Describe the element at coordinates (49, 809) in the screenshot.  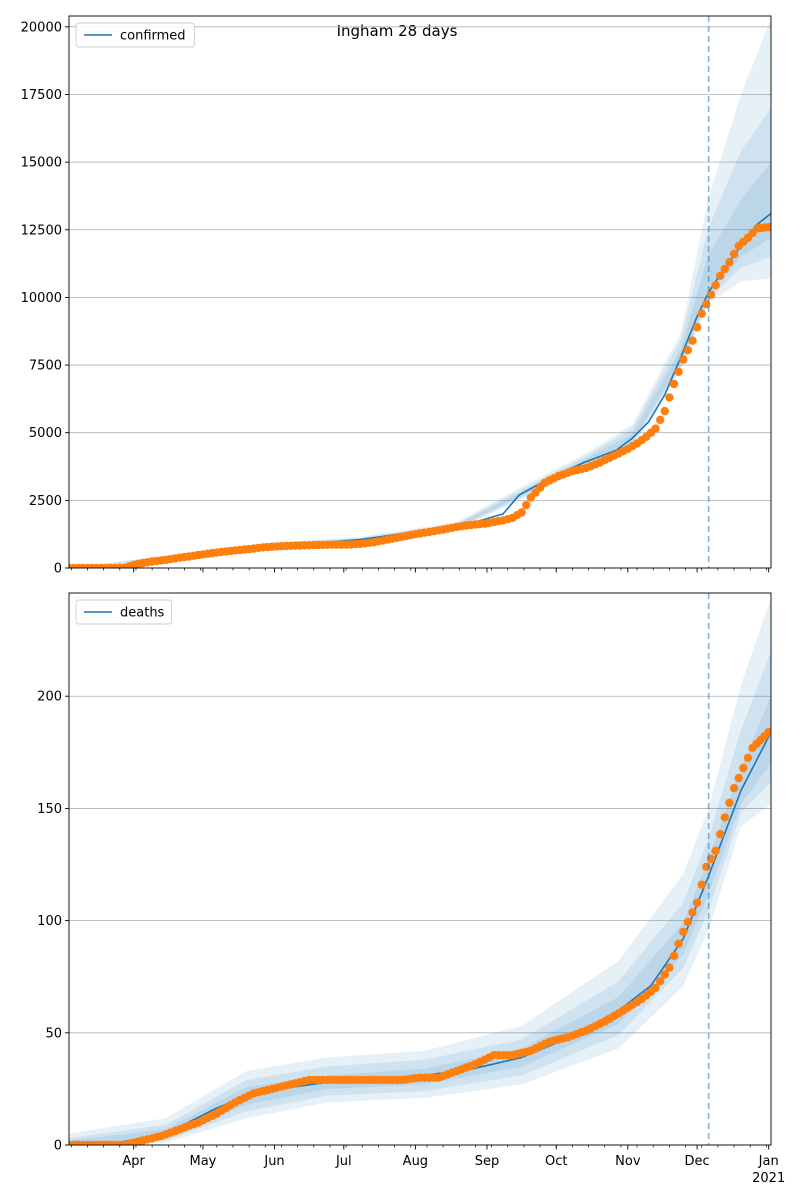
I see `y-tick-label: 150` at that location.